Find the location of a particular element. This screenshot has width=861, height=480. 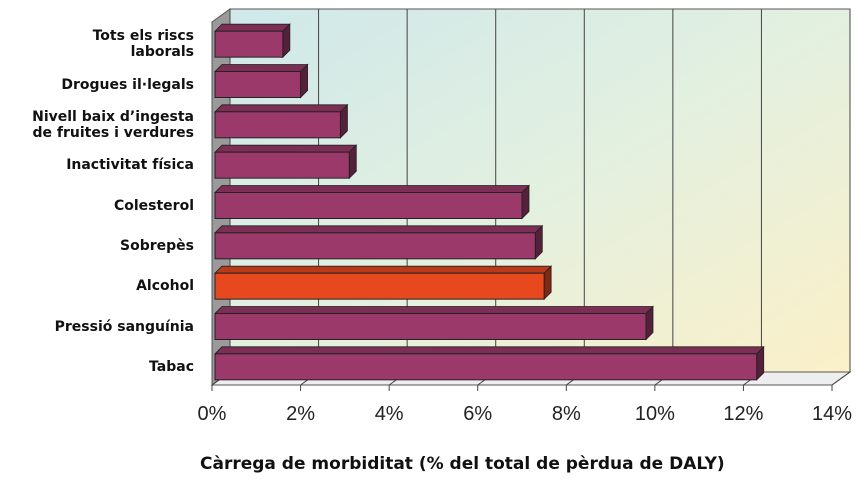

y-tick-label: Inactivitat física is located at coordinates (130, 165).